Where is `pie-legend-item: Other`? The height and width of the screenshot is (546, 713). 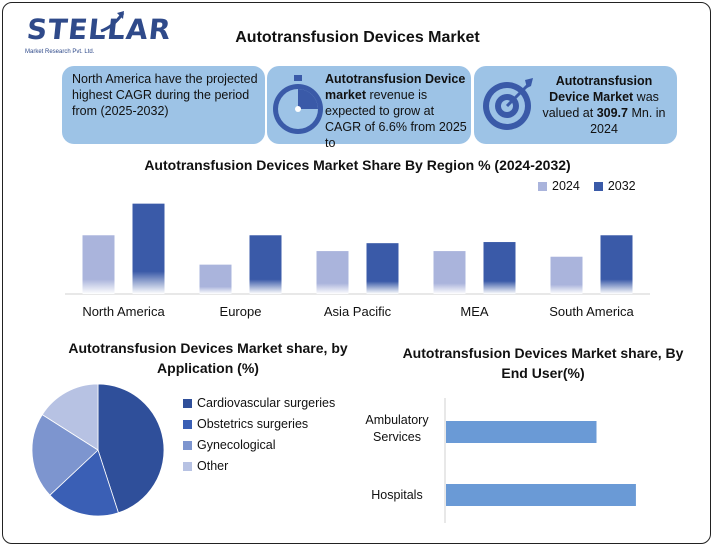
pie-legend-item: Other is located at coordinates (259, 466).